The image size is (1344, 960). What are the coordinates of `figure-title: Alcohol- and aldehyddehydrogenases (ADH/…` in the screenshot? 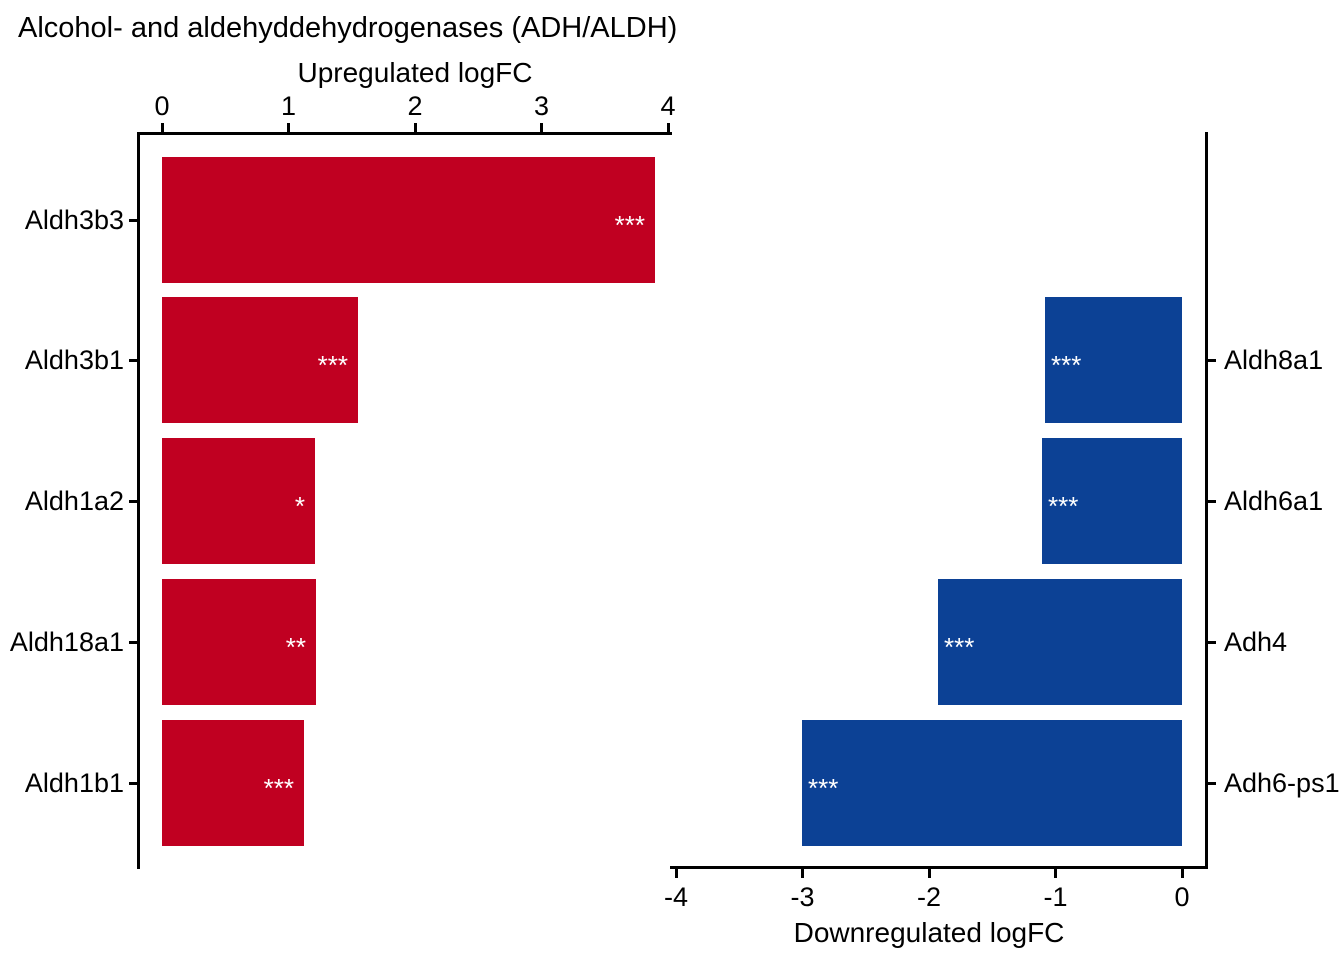 It's located at (348, 28).